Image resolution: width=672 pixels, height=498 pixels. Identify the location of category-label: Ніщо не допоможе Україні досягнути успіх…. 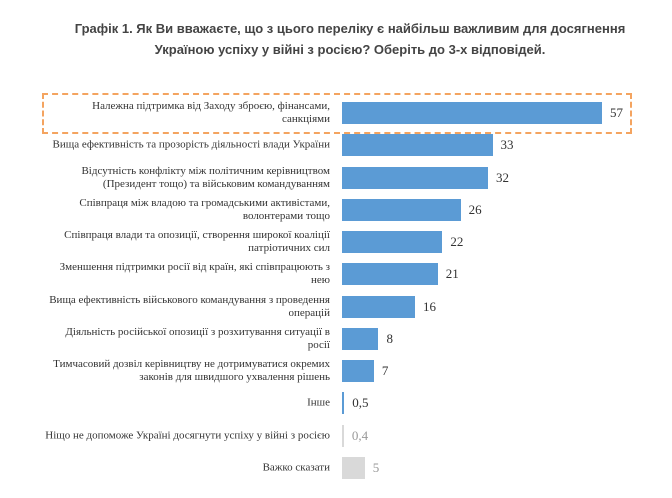
(187, 435).